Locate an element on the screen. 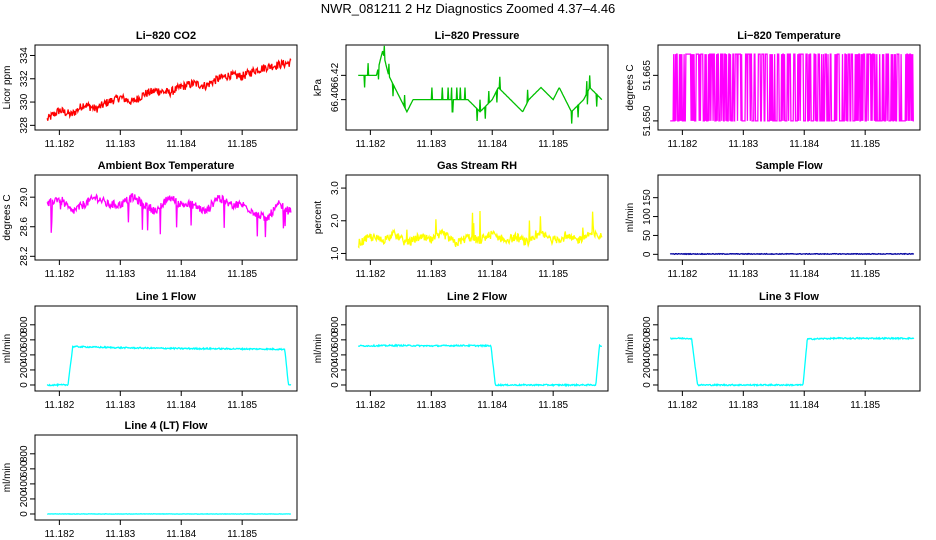 Image resolution: width=936 pixels, height=540 pixels. panel-title: Line 1 Flow is located at coordinates (166, 297).